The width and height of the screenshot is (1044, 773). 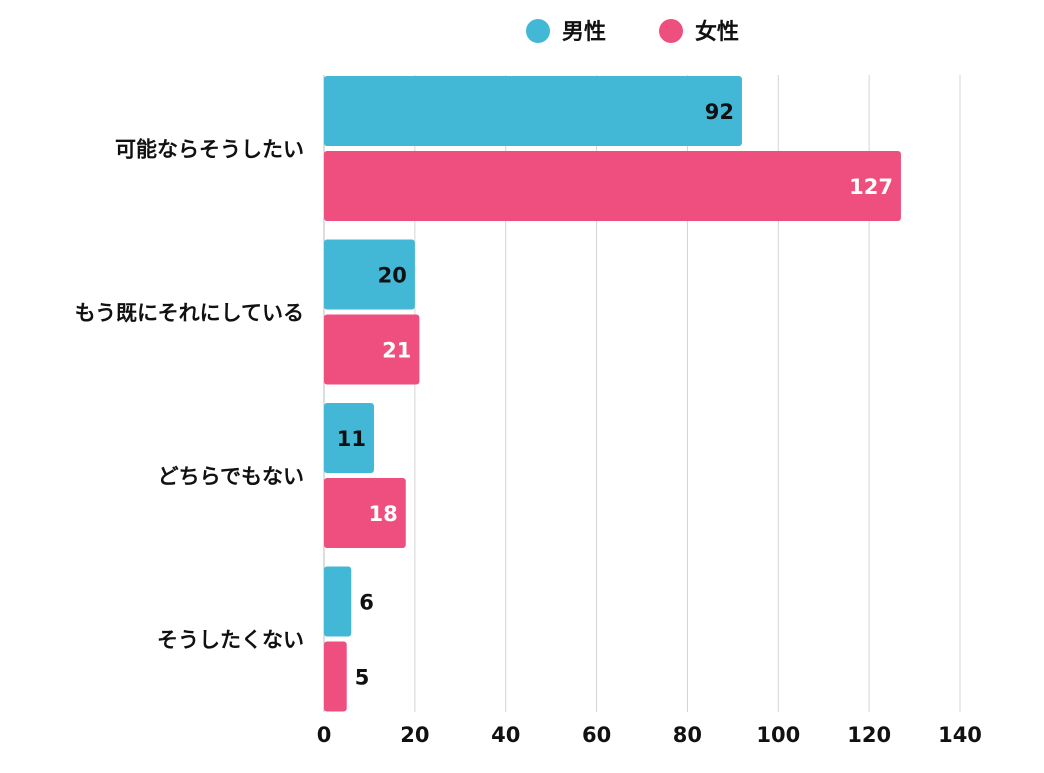 I want to click on x-tick-label: 80, so click(x=687, y=735).